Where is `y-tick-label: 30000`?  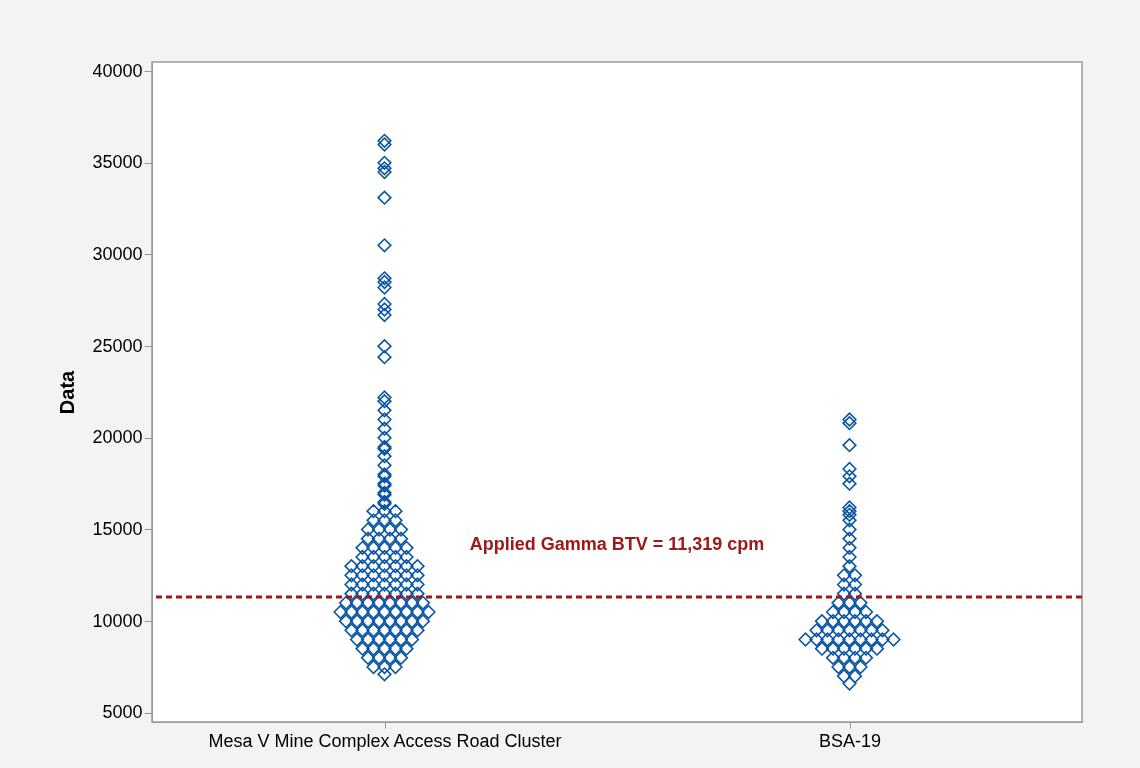 y-tick-label: 30000 is located at coordinates (117, 254).